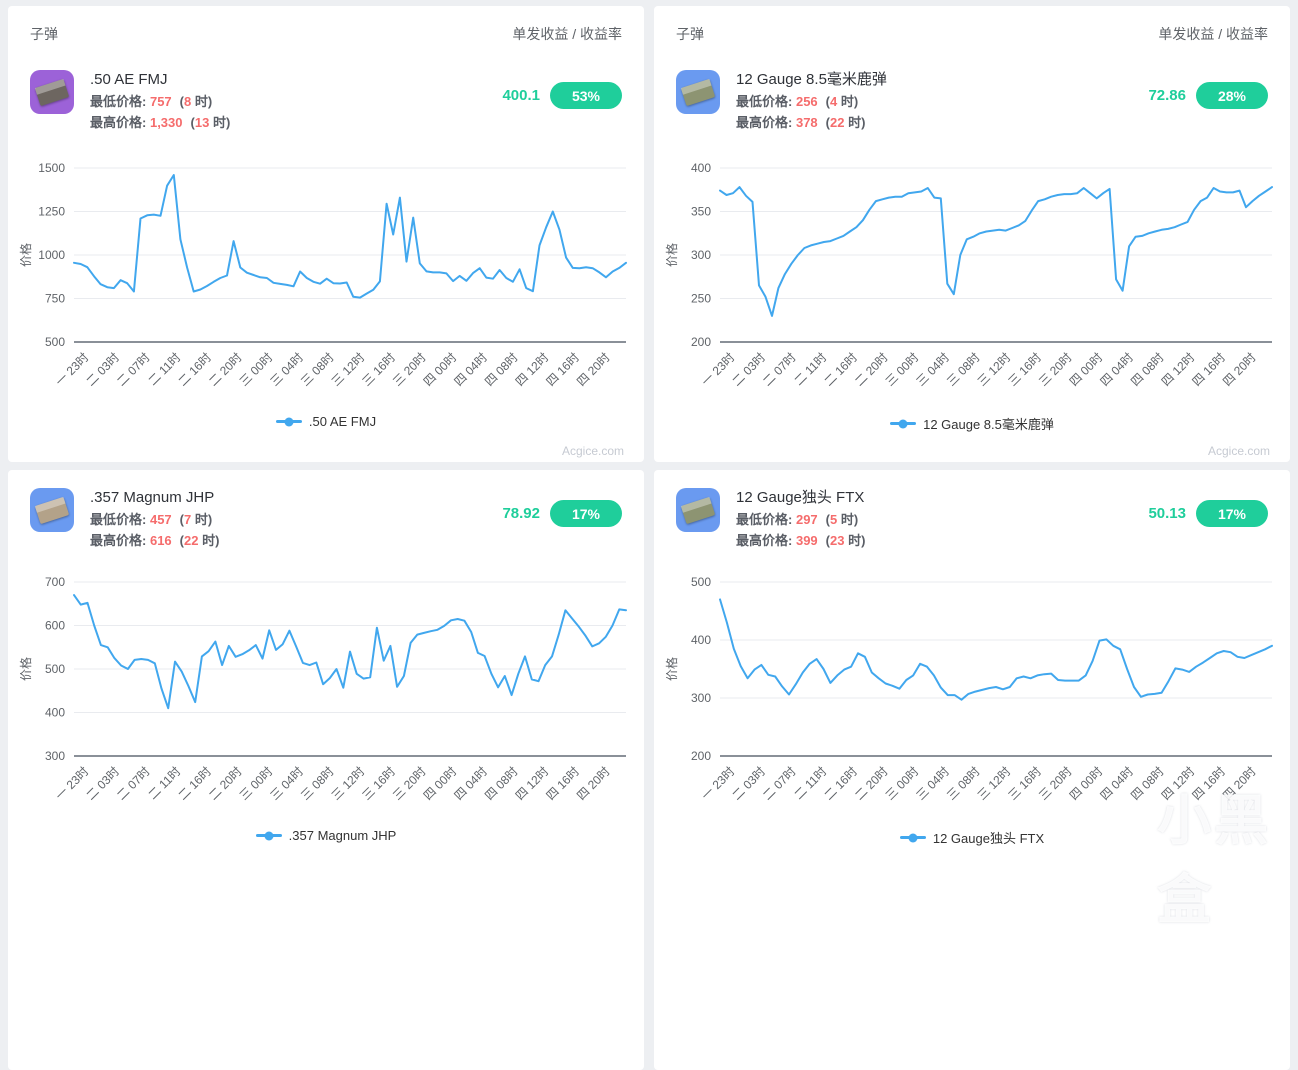  I want to click on max-price-hour: 22, so click(191, 540).